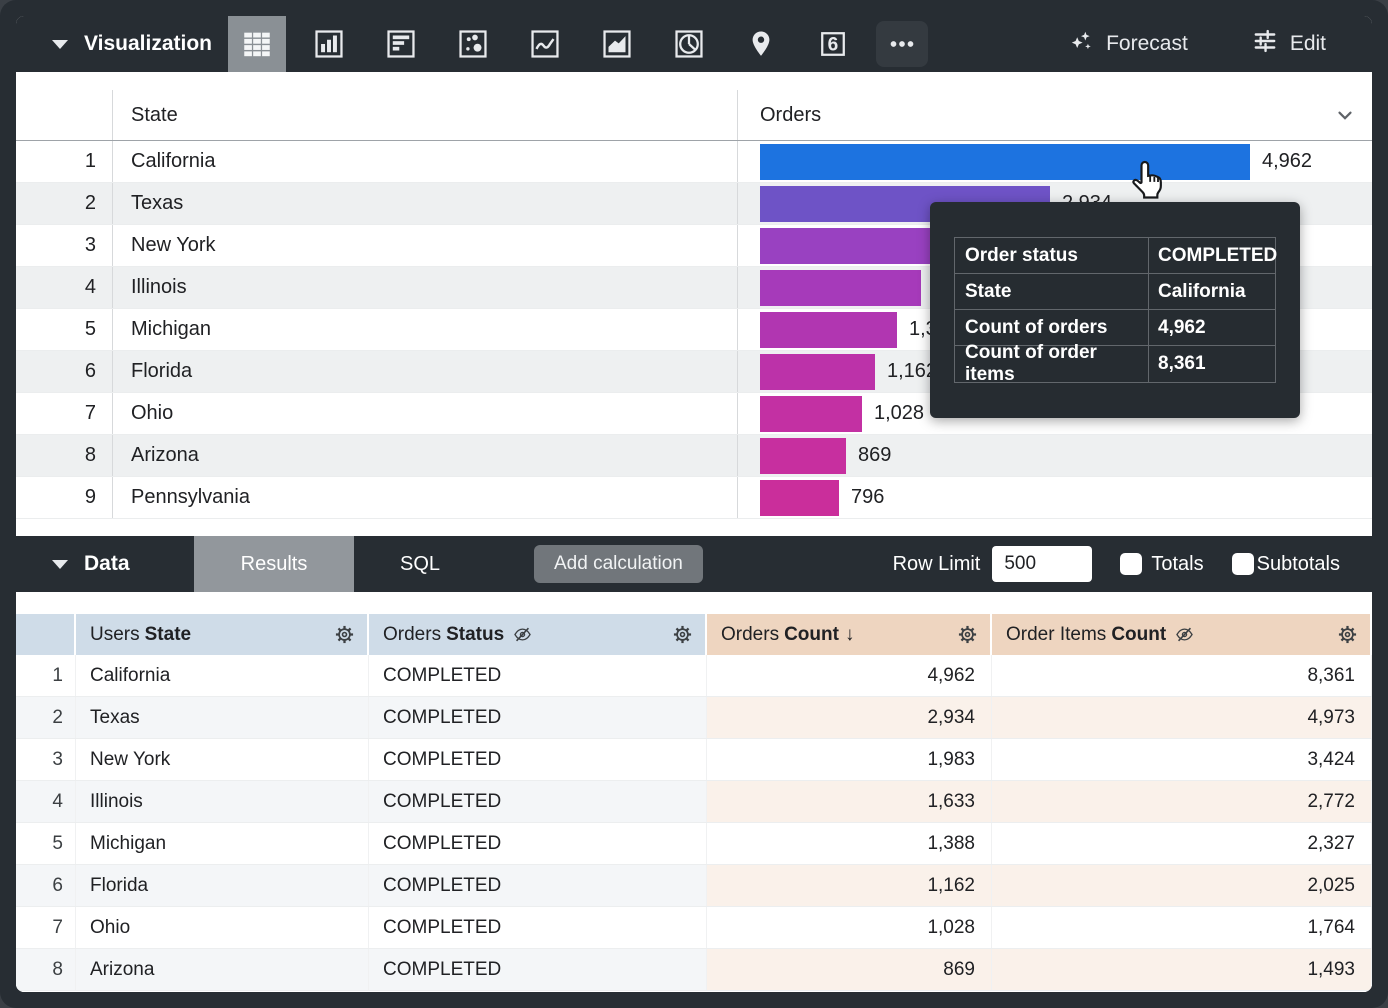 The image size is (1388, 1008). What do you see at coordinates (64, 413) in the screenshot?
I see `viz-row-number: 7` at bounding box center [64, 413].